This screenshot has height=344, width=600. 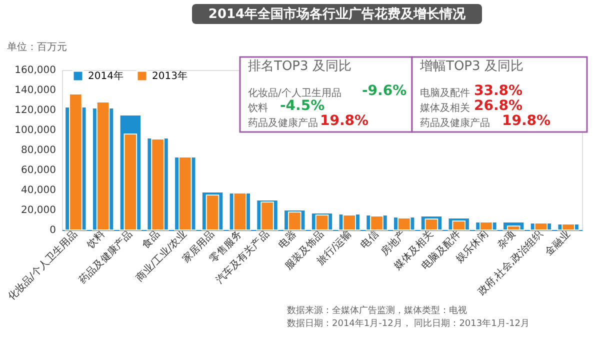 What do you see at coordinates (384, 91) in the screenshot?
I see `annotation: -9.6%` at bounding box center [384, 91].